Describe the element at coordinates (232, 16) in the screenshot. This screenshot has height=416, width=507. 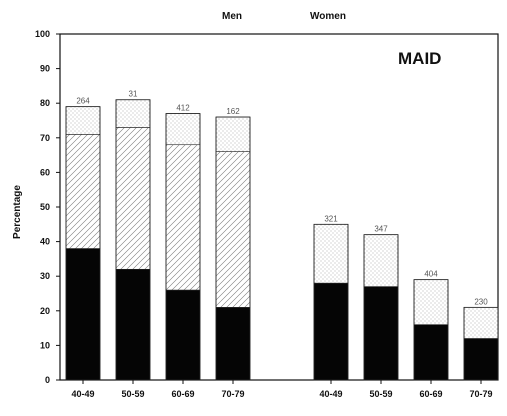
I see `group-label-men: Men` at that location.